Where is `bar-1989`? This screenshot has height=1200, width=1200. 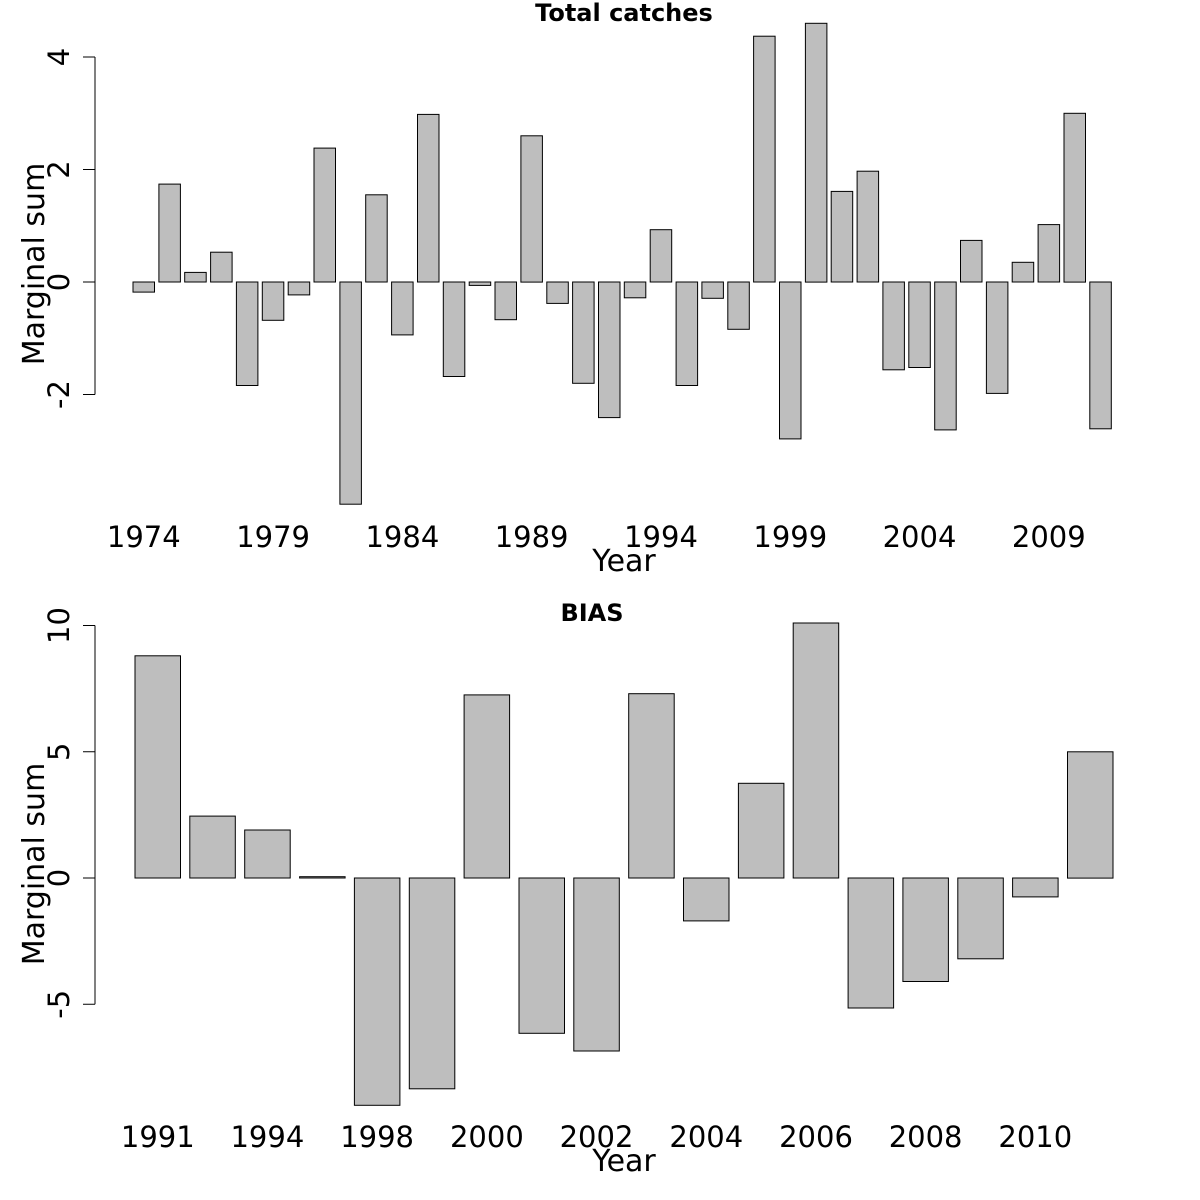
bar-1989 is located at coordinates (531, 209).